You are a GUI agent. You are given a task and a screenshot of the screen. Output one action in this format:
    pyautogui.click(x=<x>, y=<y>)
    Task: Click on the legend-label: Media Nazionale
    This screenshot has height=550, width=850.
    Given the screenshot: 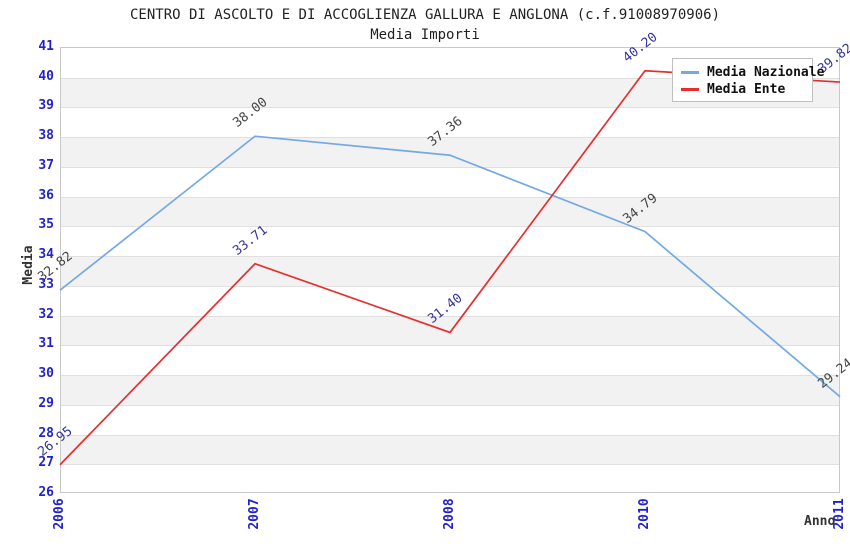 What is the action you would take?
    pyautogui.click(x=766, y=72)
    